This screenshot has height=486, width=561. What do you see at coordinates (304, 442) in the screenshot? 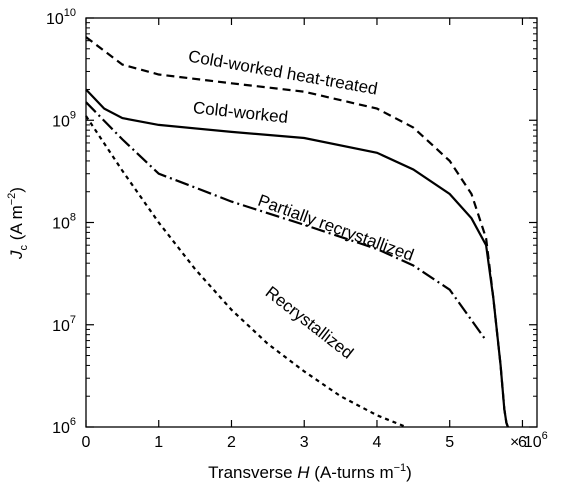
I see `x-tick-label: 3` at bounding box center [304, 442].